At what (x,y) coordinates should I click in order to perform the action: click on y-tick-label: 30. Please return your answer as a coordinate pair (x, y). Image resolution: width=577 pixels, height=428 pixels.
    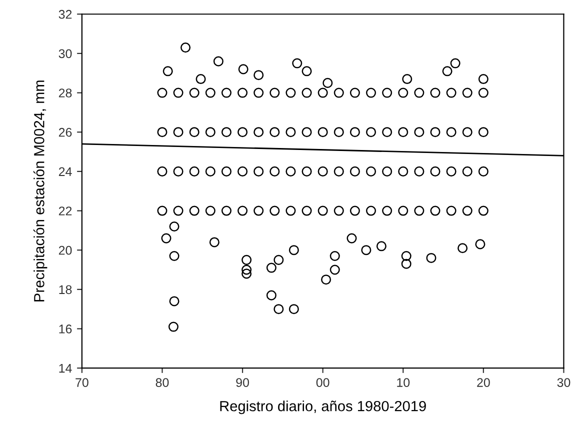
    Looking at the image, I should click on (65, 53).